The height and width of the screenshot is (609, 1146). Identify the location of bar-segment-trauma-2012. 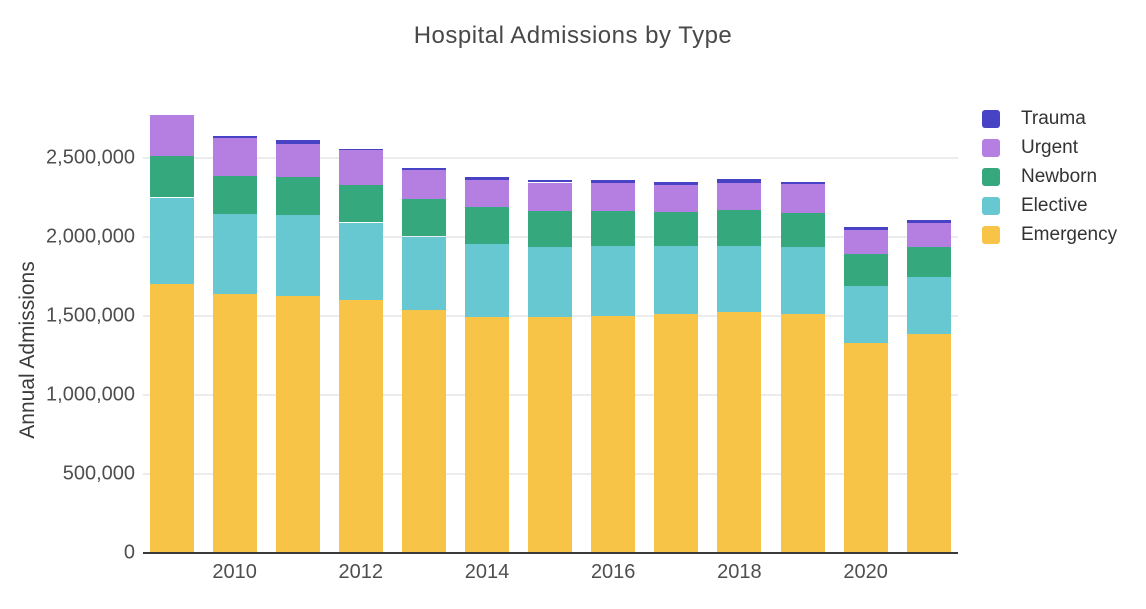
(360, 149).